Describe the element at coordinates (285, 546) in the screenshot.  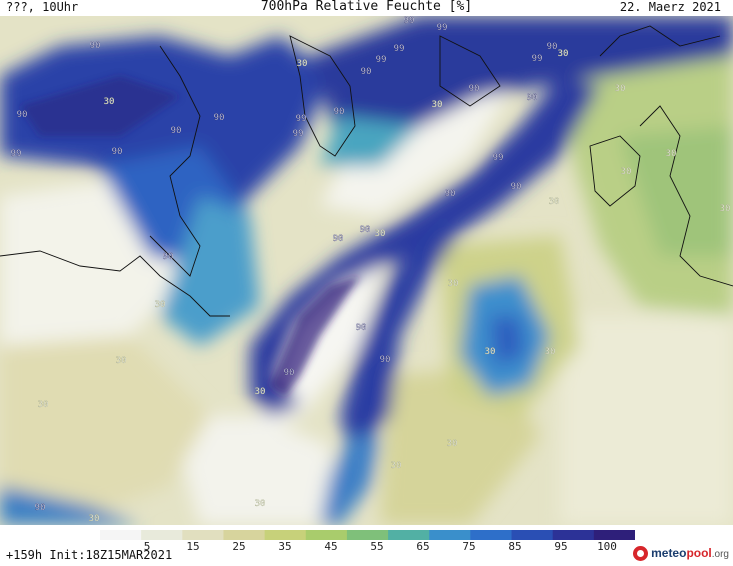
I see `legend-tick-label: 35` at that location.